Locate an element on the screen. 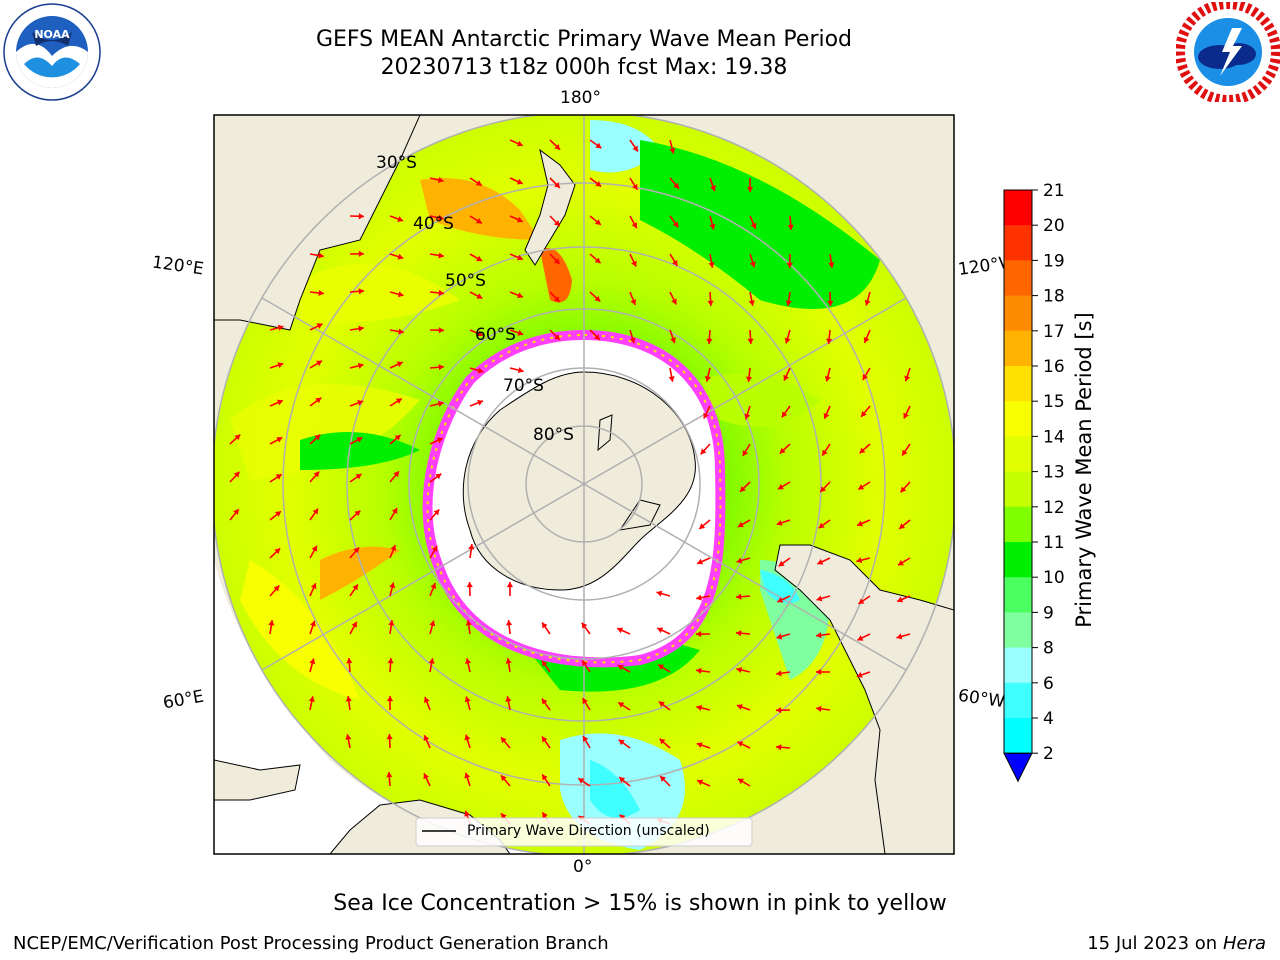  credit-date: 15 Jul 2023 on is located at coordinates (1155, 943).